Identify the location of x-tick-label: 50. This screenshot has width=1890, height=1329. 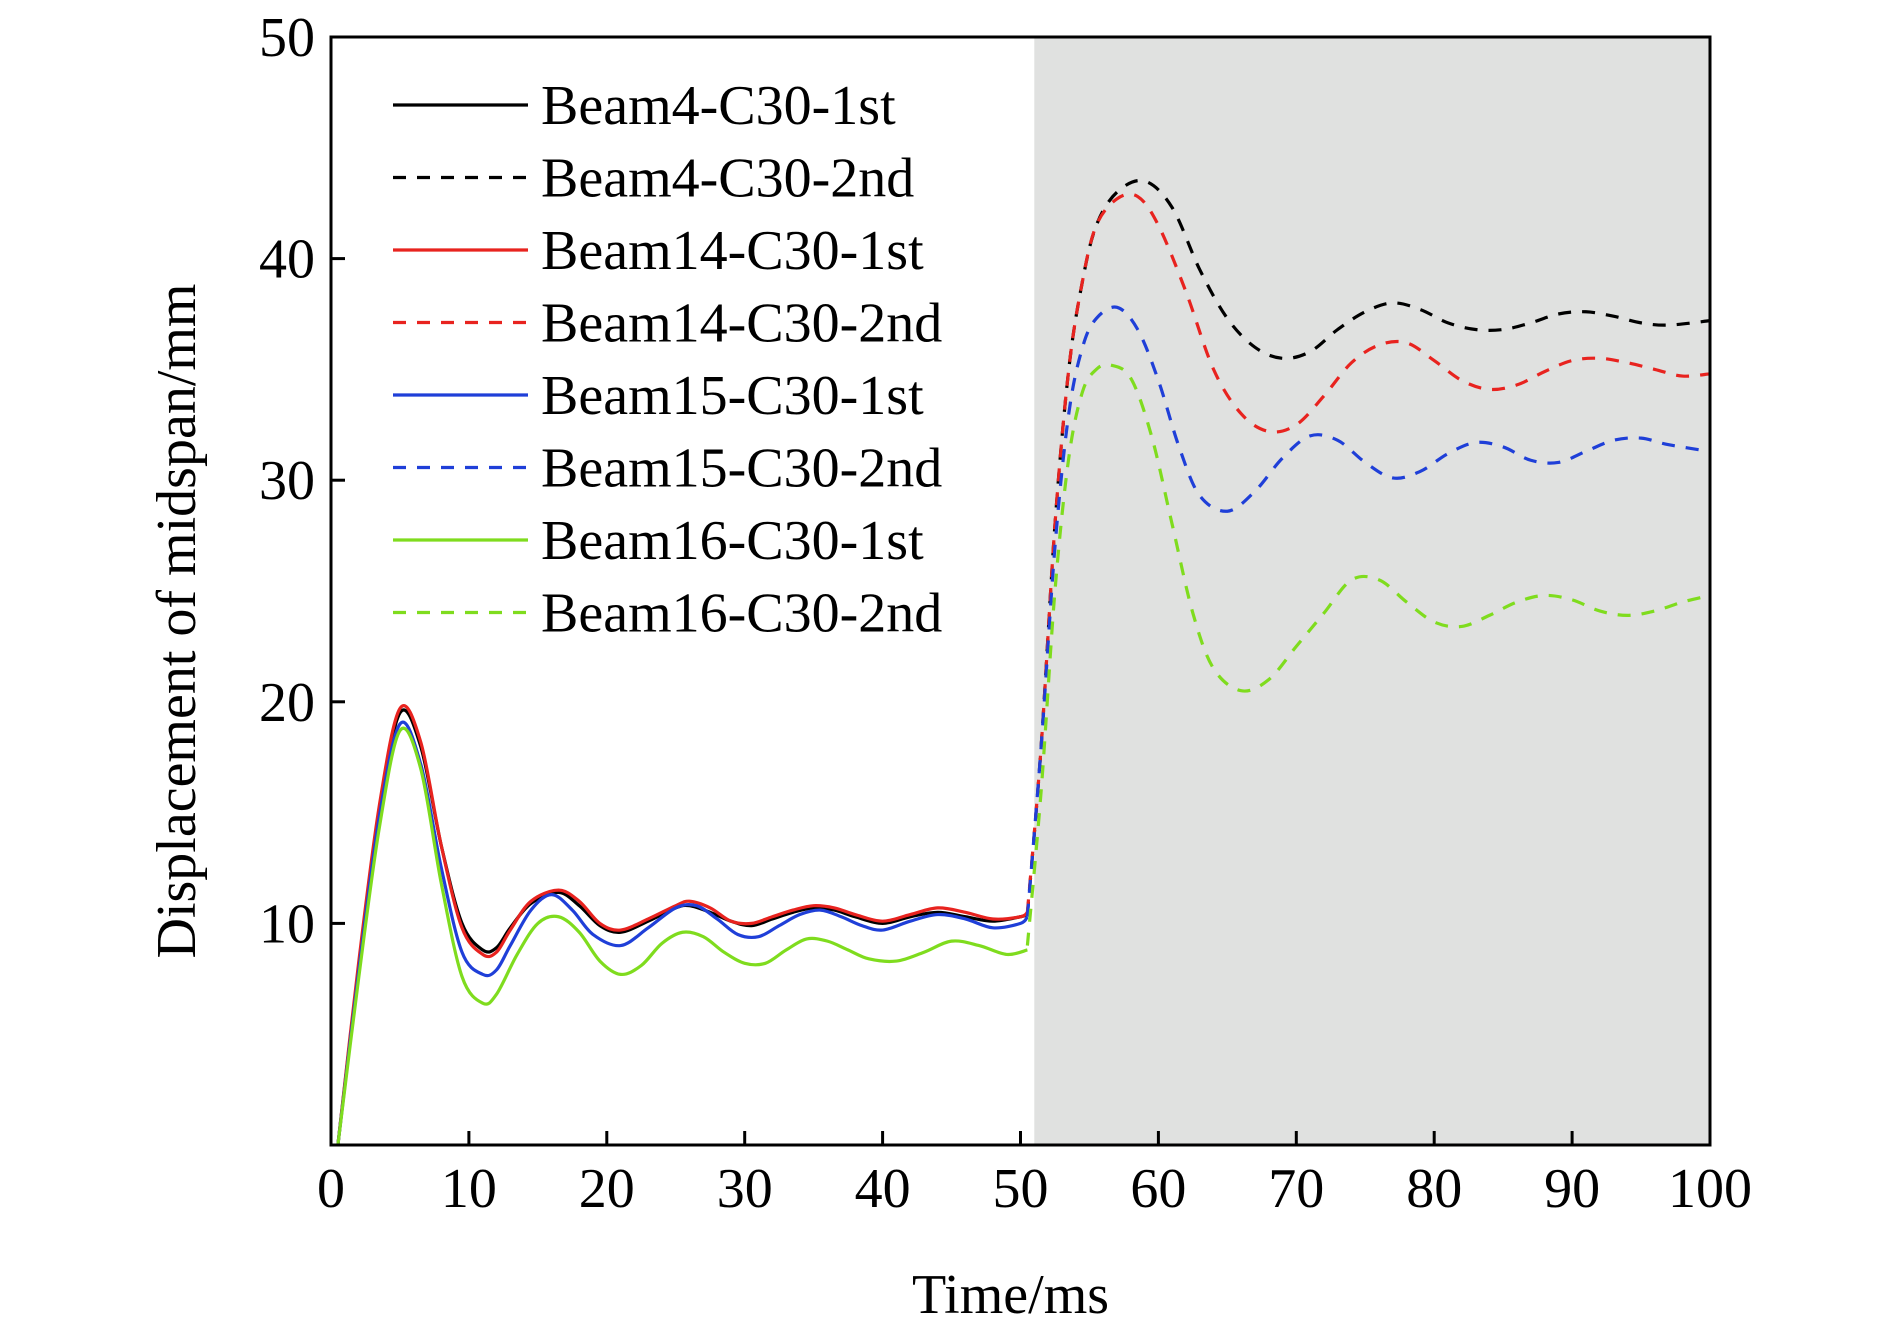
(1021, 1189).